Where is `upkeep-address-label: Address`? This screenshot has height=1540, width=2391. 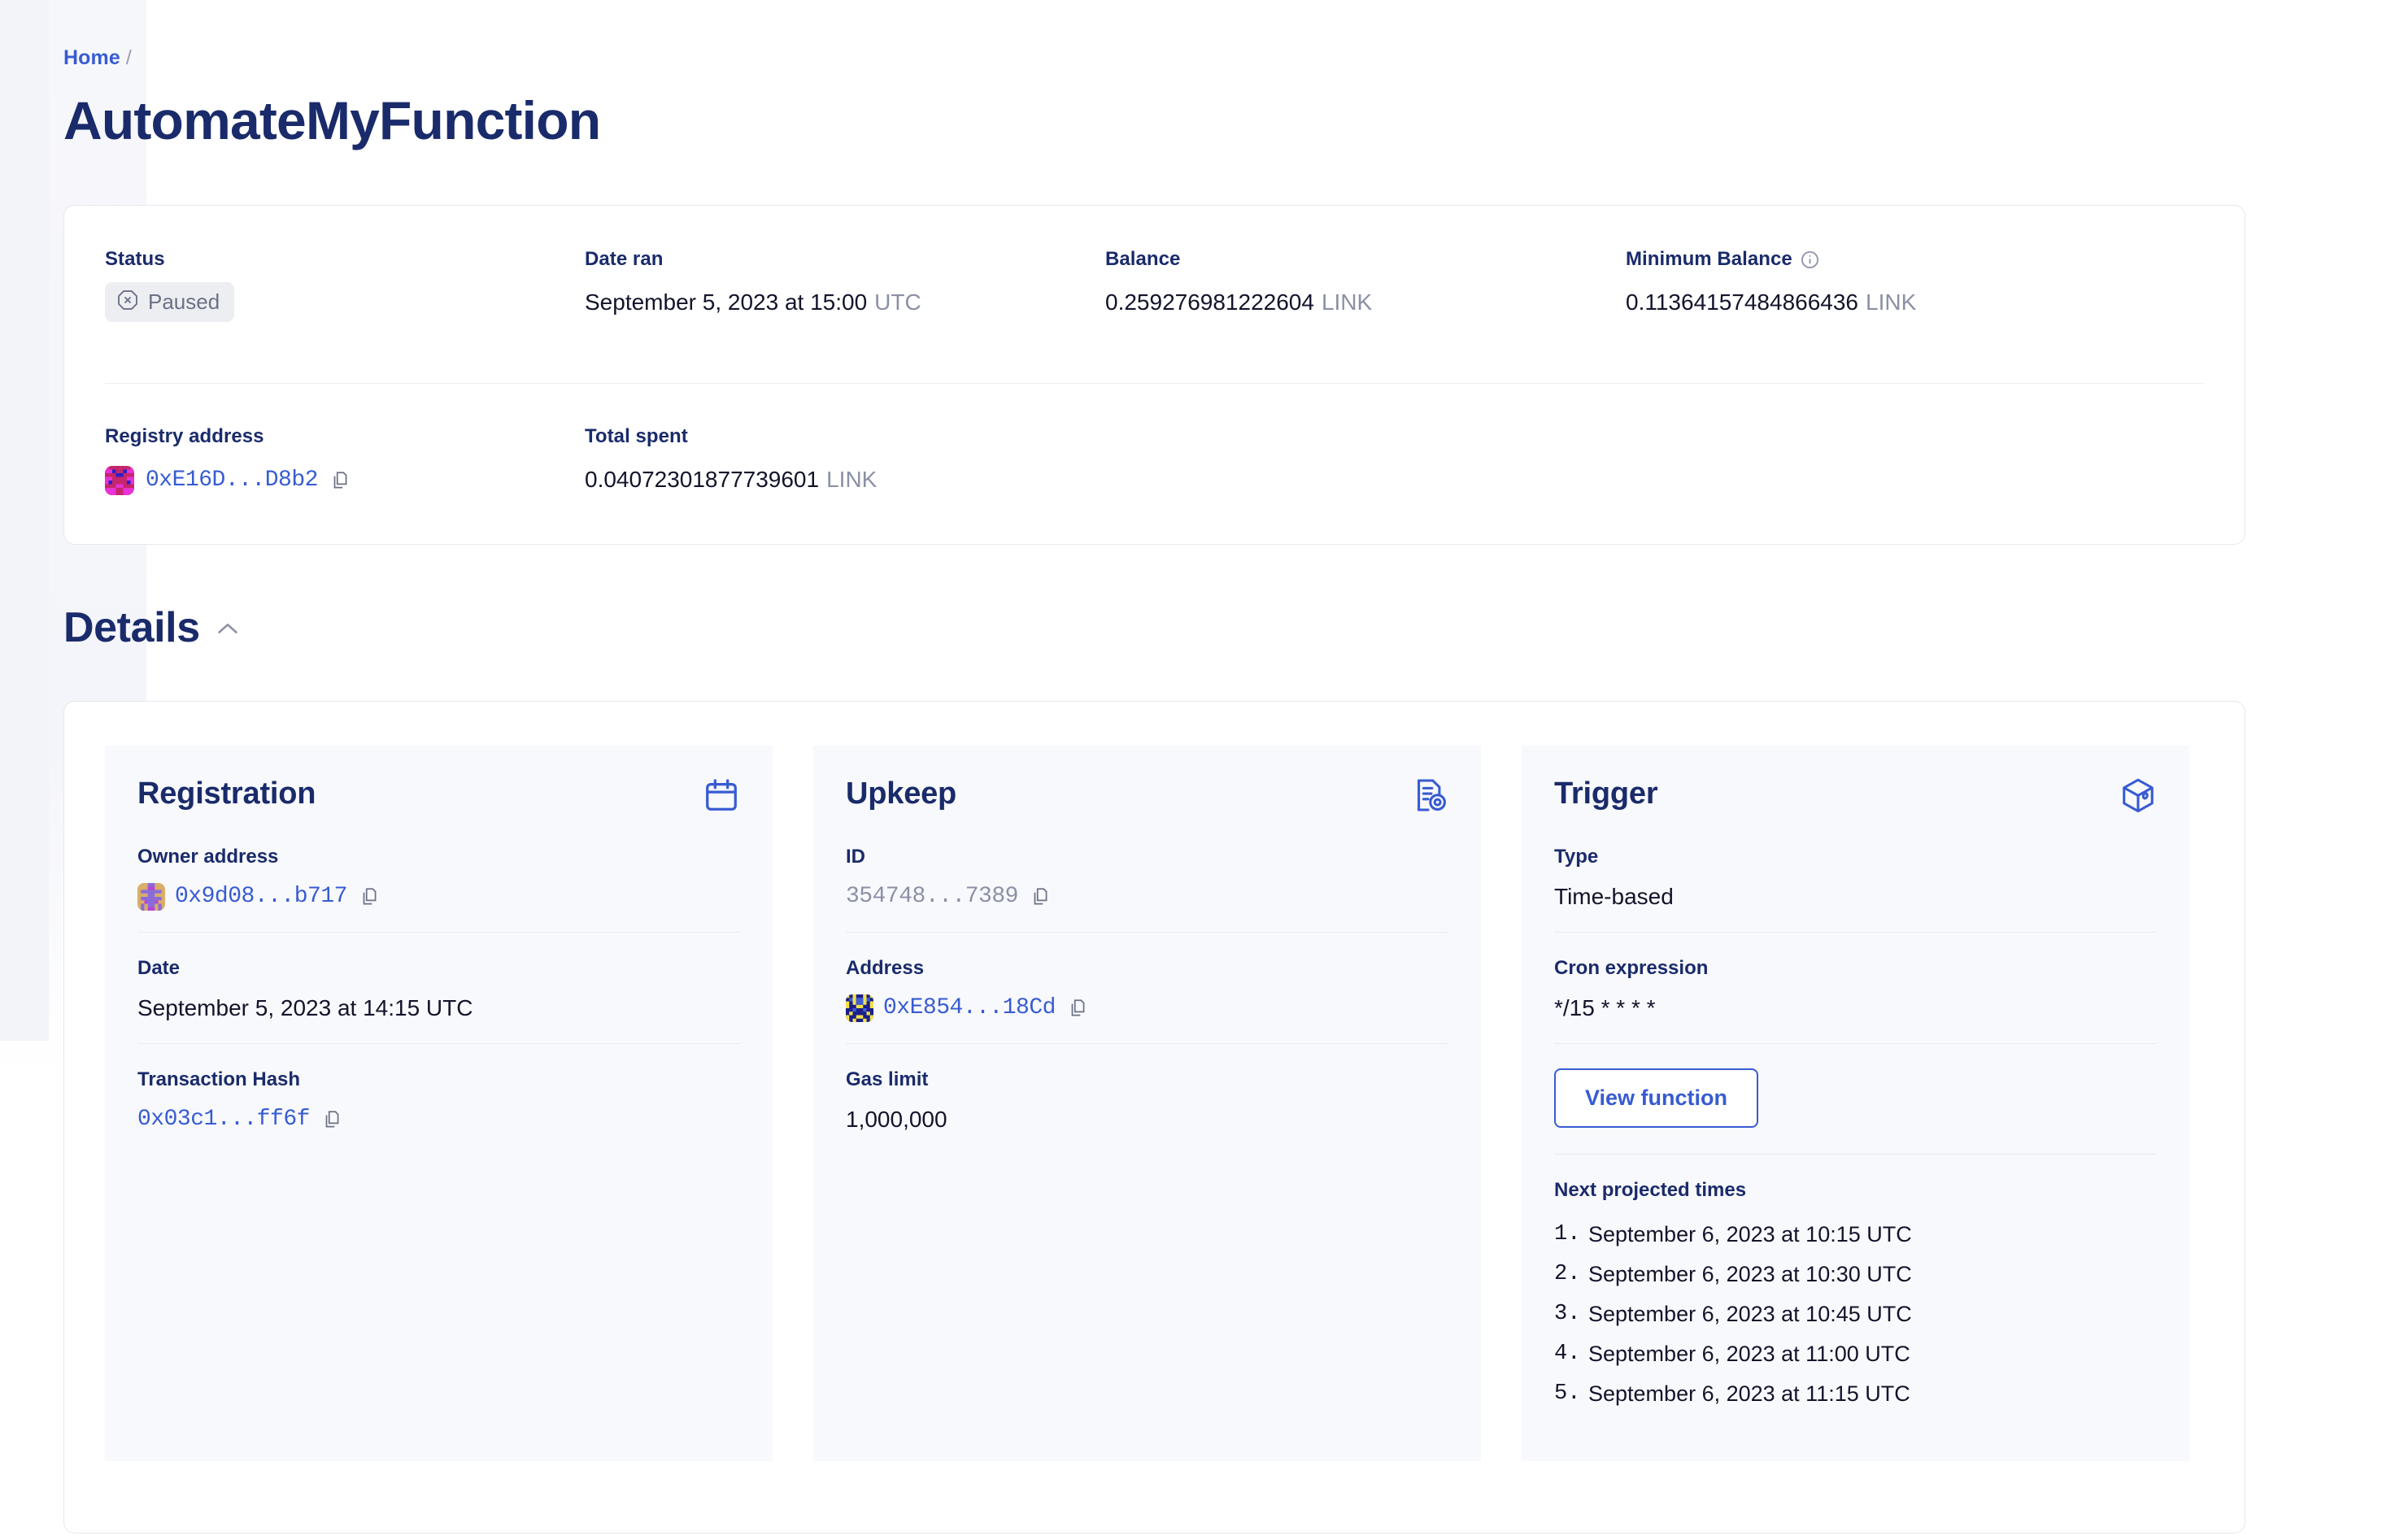 upkeep-address-label: Address is located at coordinates (885, 968).